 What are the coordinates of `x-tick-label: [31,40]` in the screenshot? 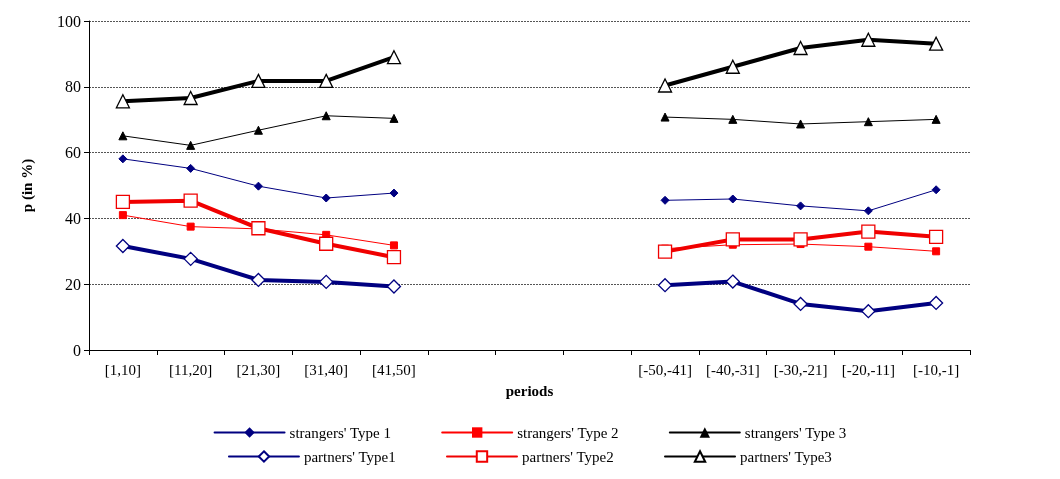 It's located at (326, 369).